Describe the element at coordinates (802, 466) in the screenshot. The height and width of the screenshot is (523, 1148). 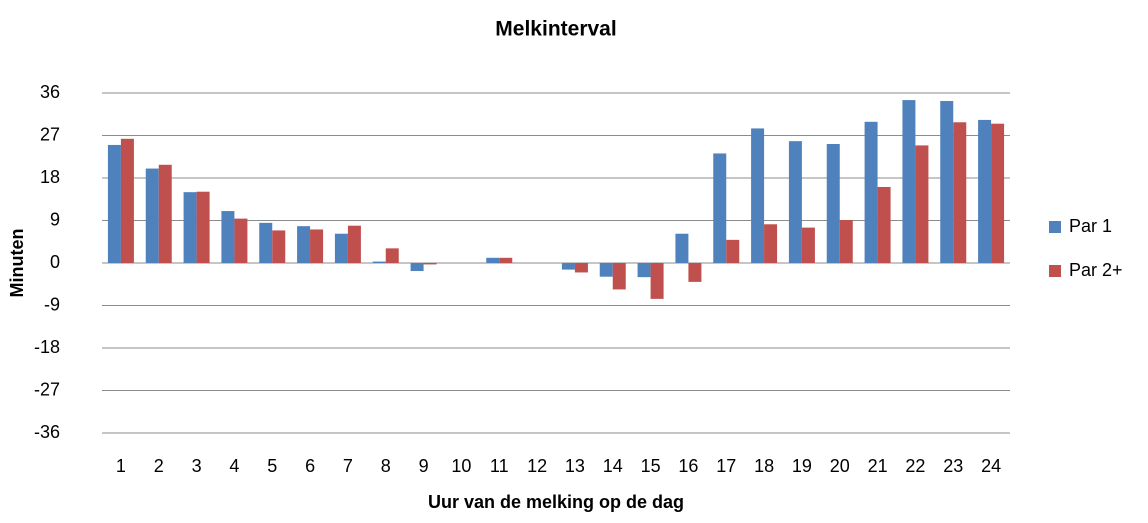
I see `x-tick-label: 19` at that location.